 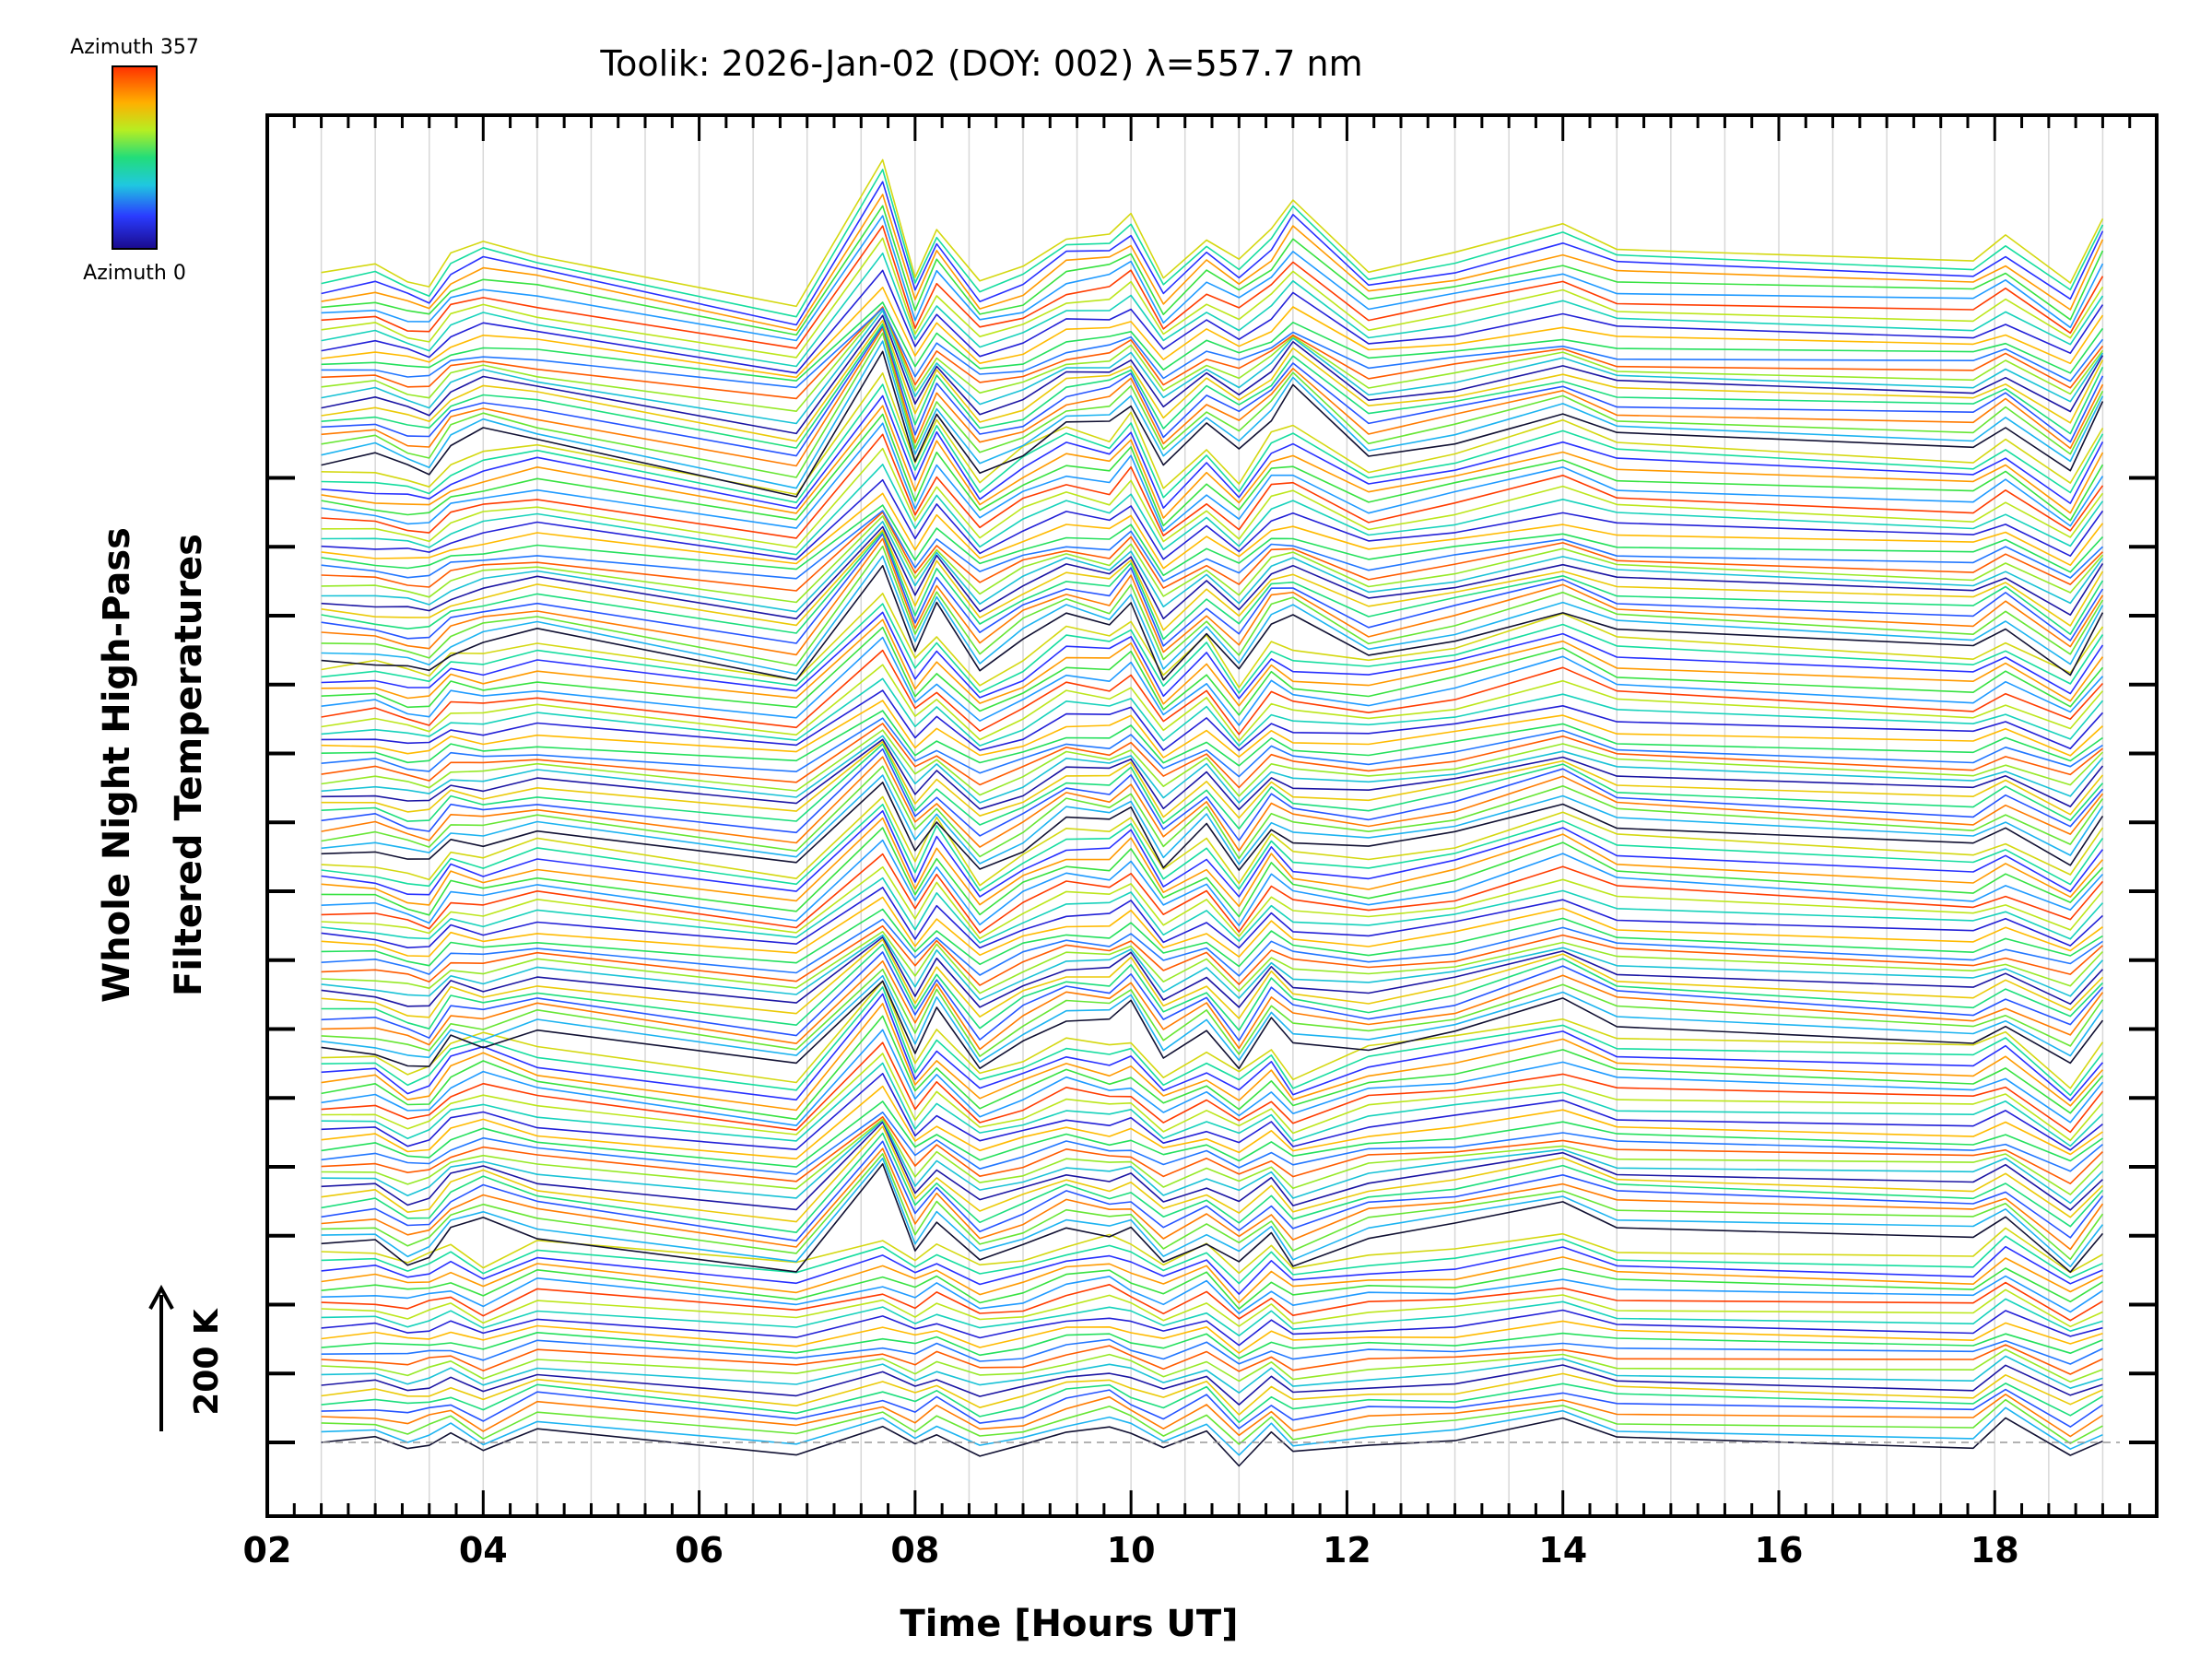 What do you see at coordinates (1131, 1550) in the screenshot?
I see `x-tick-label: 10` at bounding box center [1131, 1550].